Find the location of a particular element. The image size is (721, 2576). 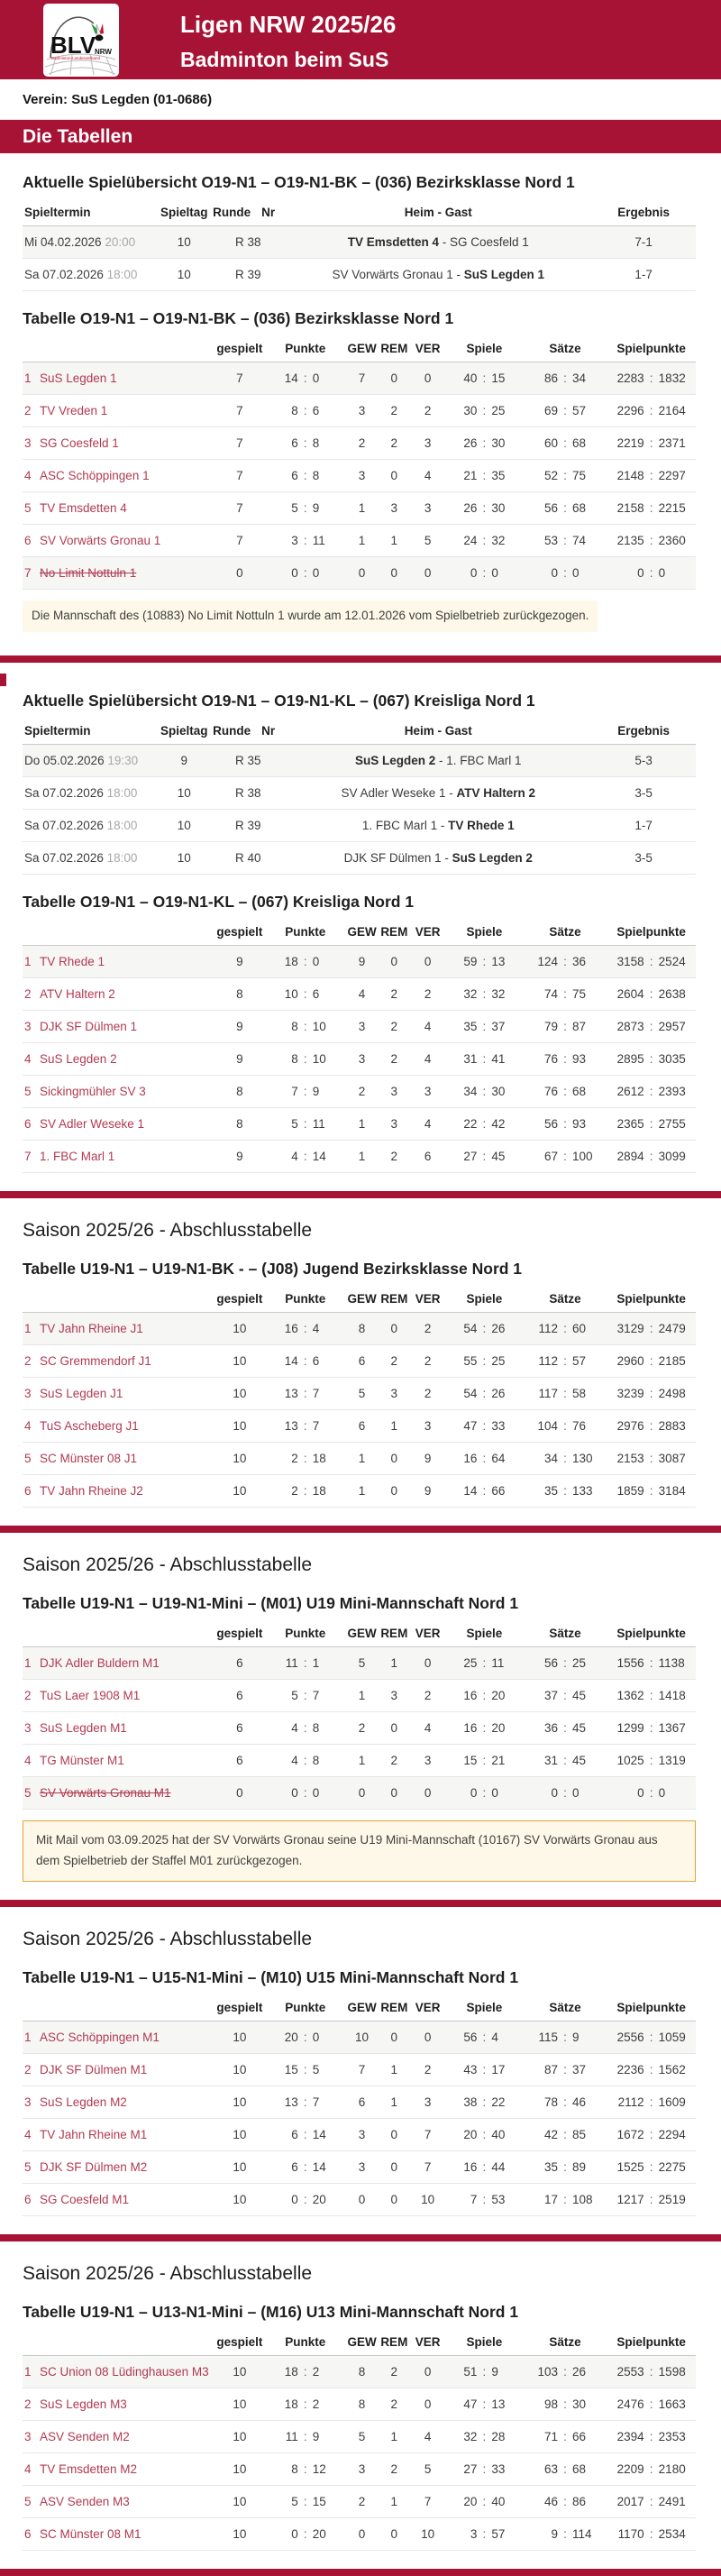

team-link: SuS Legden M1 is located at coordinates (83, 1727).